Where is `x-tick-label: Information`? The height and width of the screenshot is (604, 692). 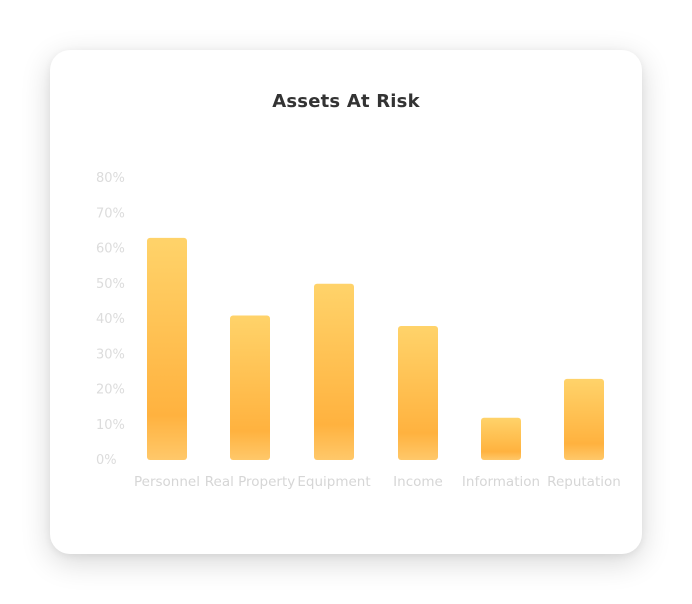
x-tick-label: Information is located at coordinates (501, 482).